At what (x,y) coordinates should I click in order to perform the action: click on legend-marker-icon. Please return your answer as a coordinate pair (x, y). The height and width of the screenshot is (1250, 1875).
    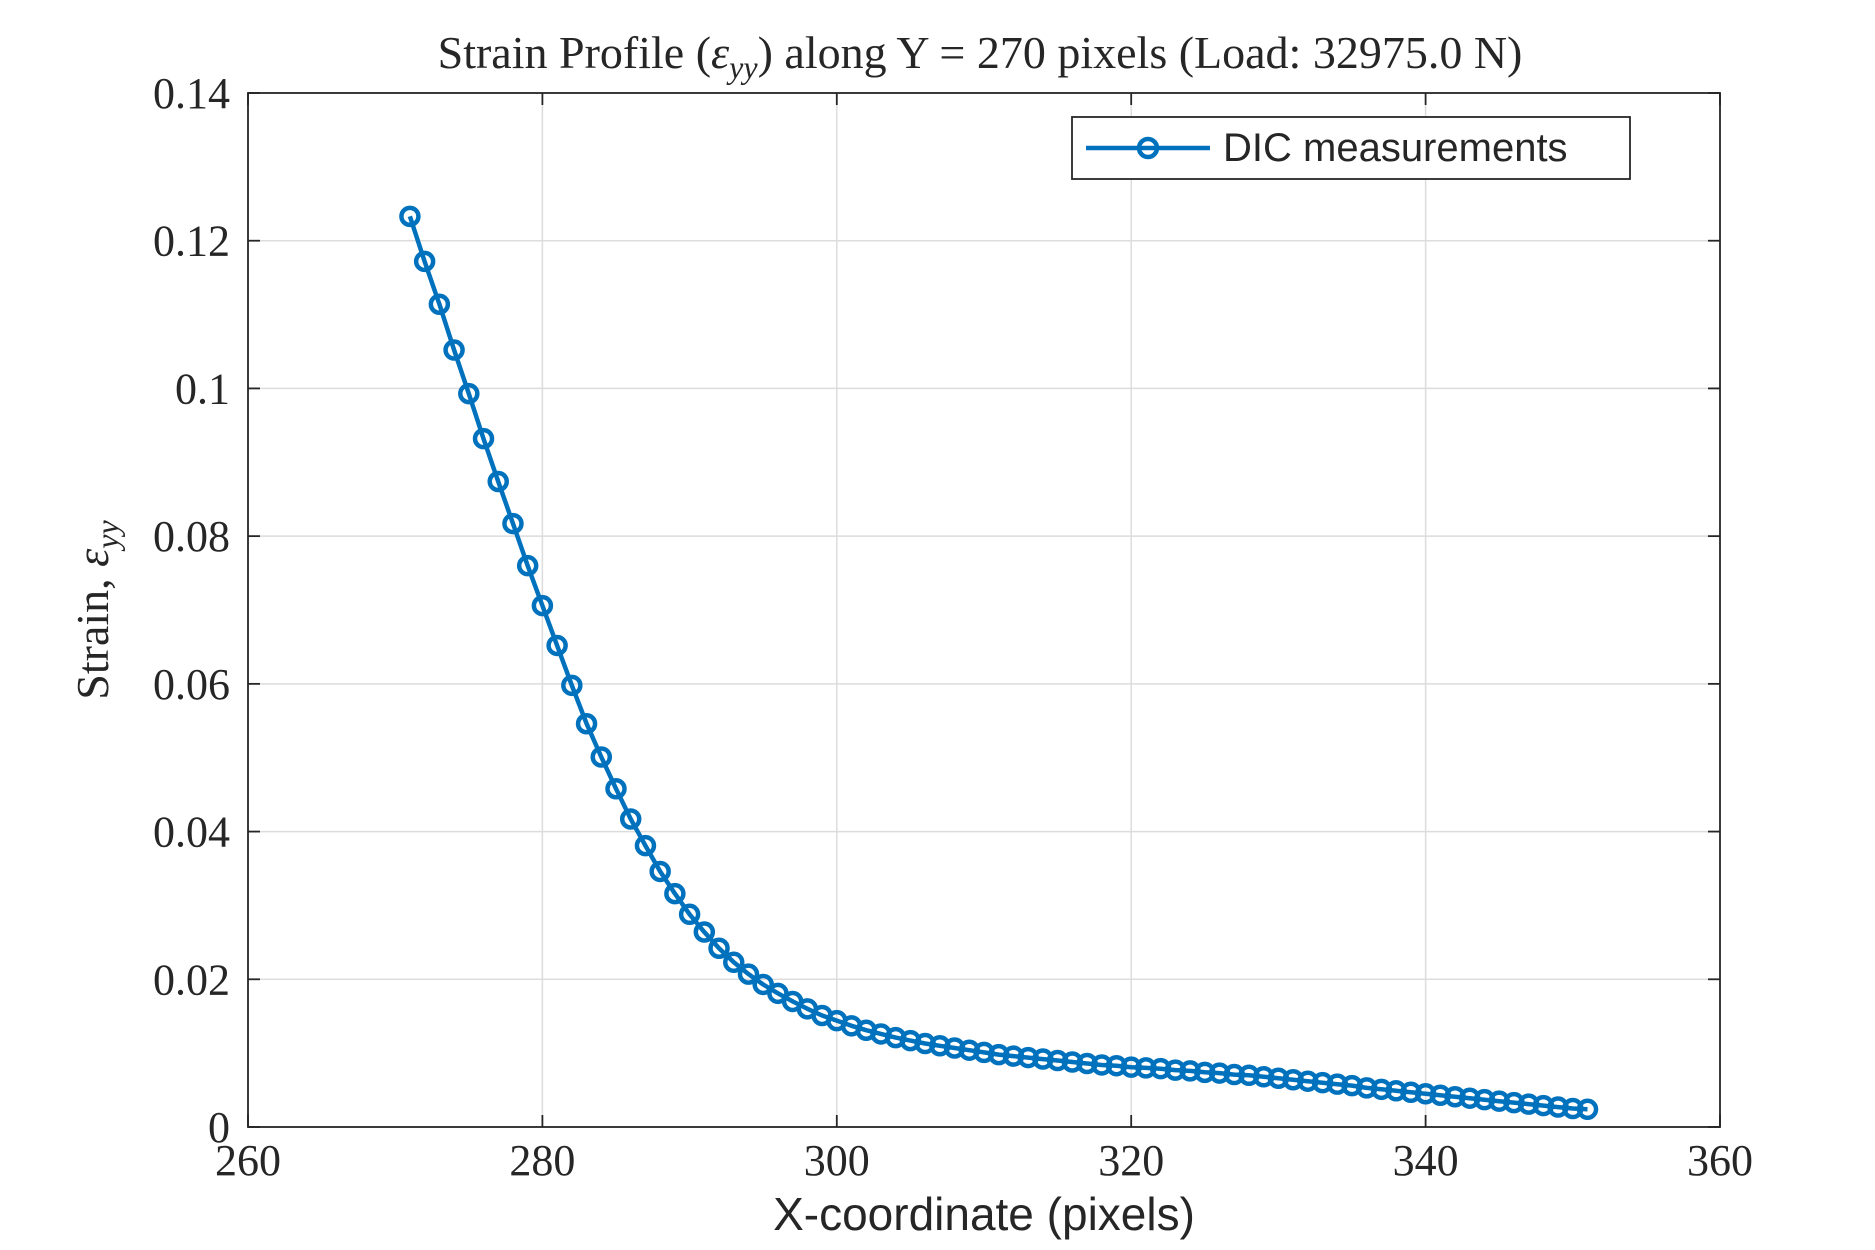
    Looking at the image, I should click on (1148, 148).